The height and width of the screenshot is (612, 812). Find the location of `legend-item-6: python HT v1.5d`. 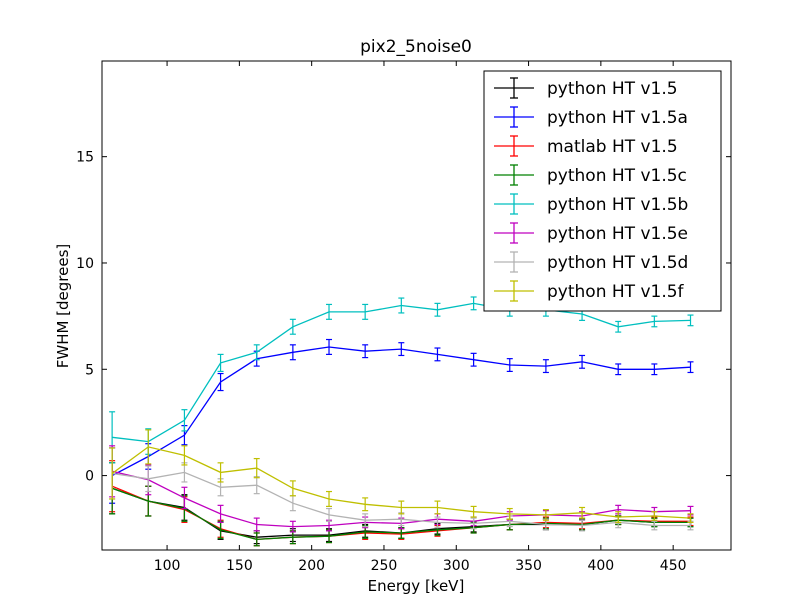

legend-item-6: python HT v1.5d is located at coordinates (591, 262).